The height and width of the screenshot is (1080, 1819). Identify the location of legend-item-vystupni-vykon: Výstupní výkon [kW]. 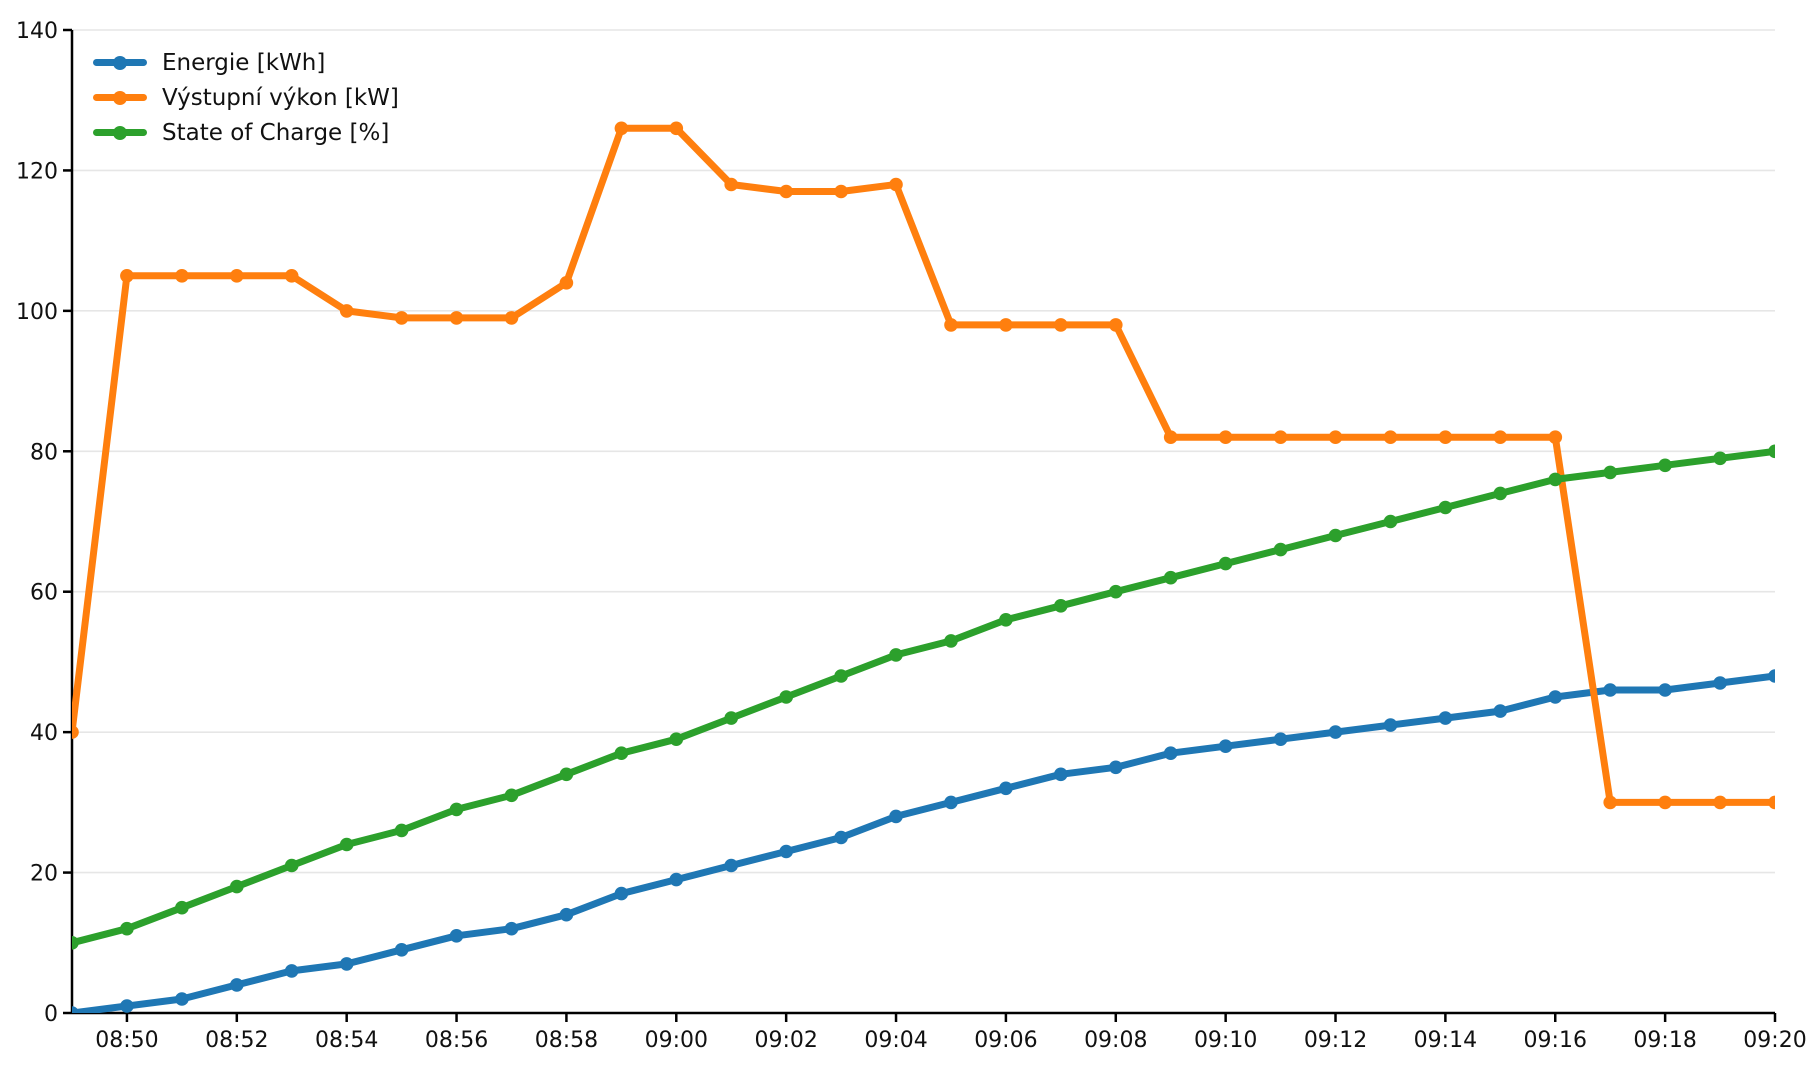
(246, 97).